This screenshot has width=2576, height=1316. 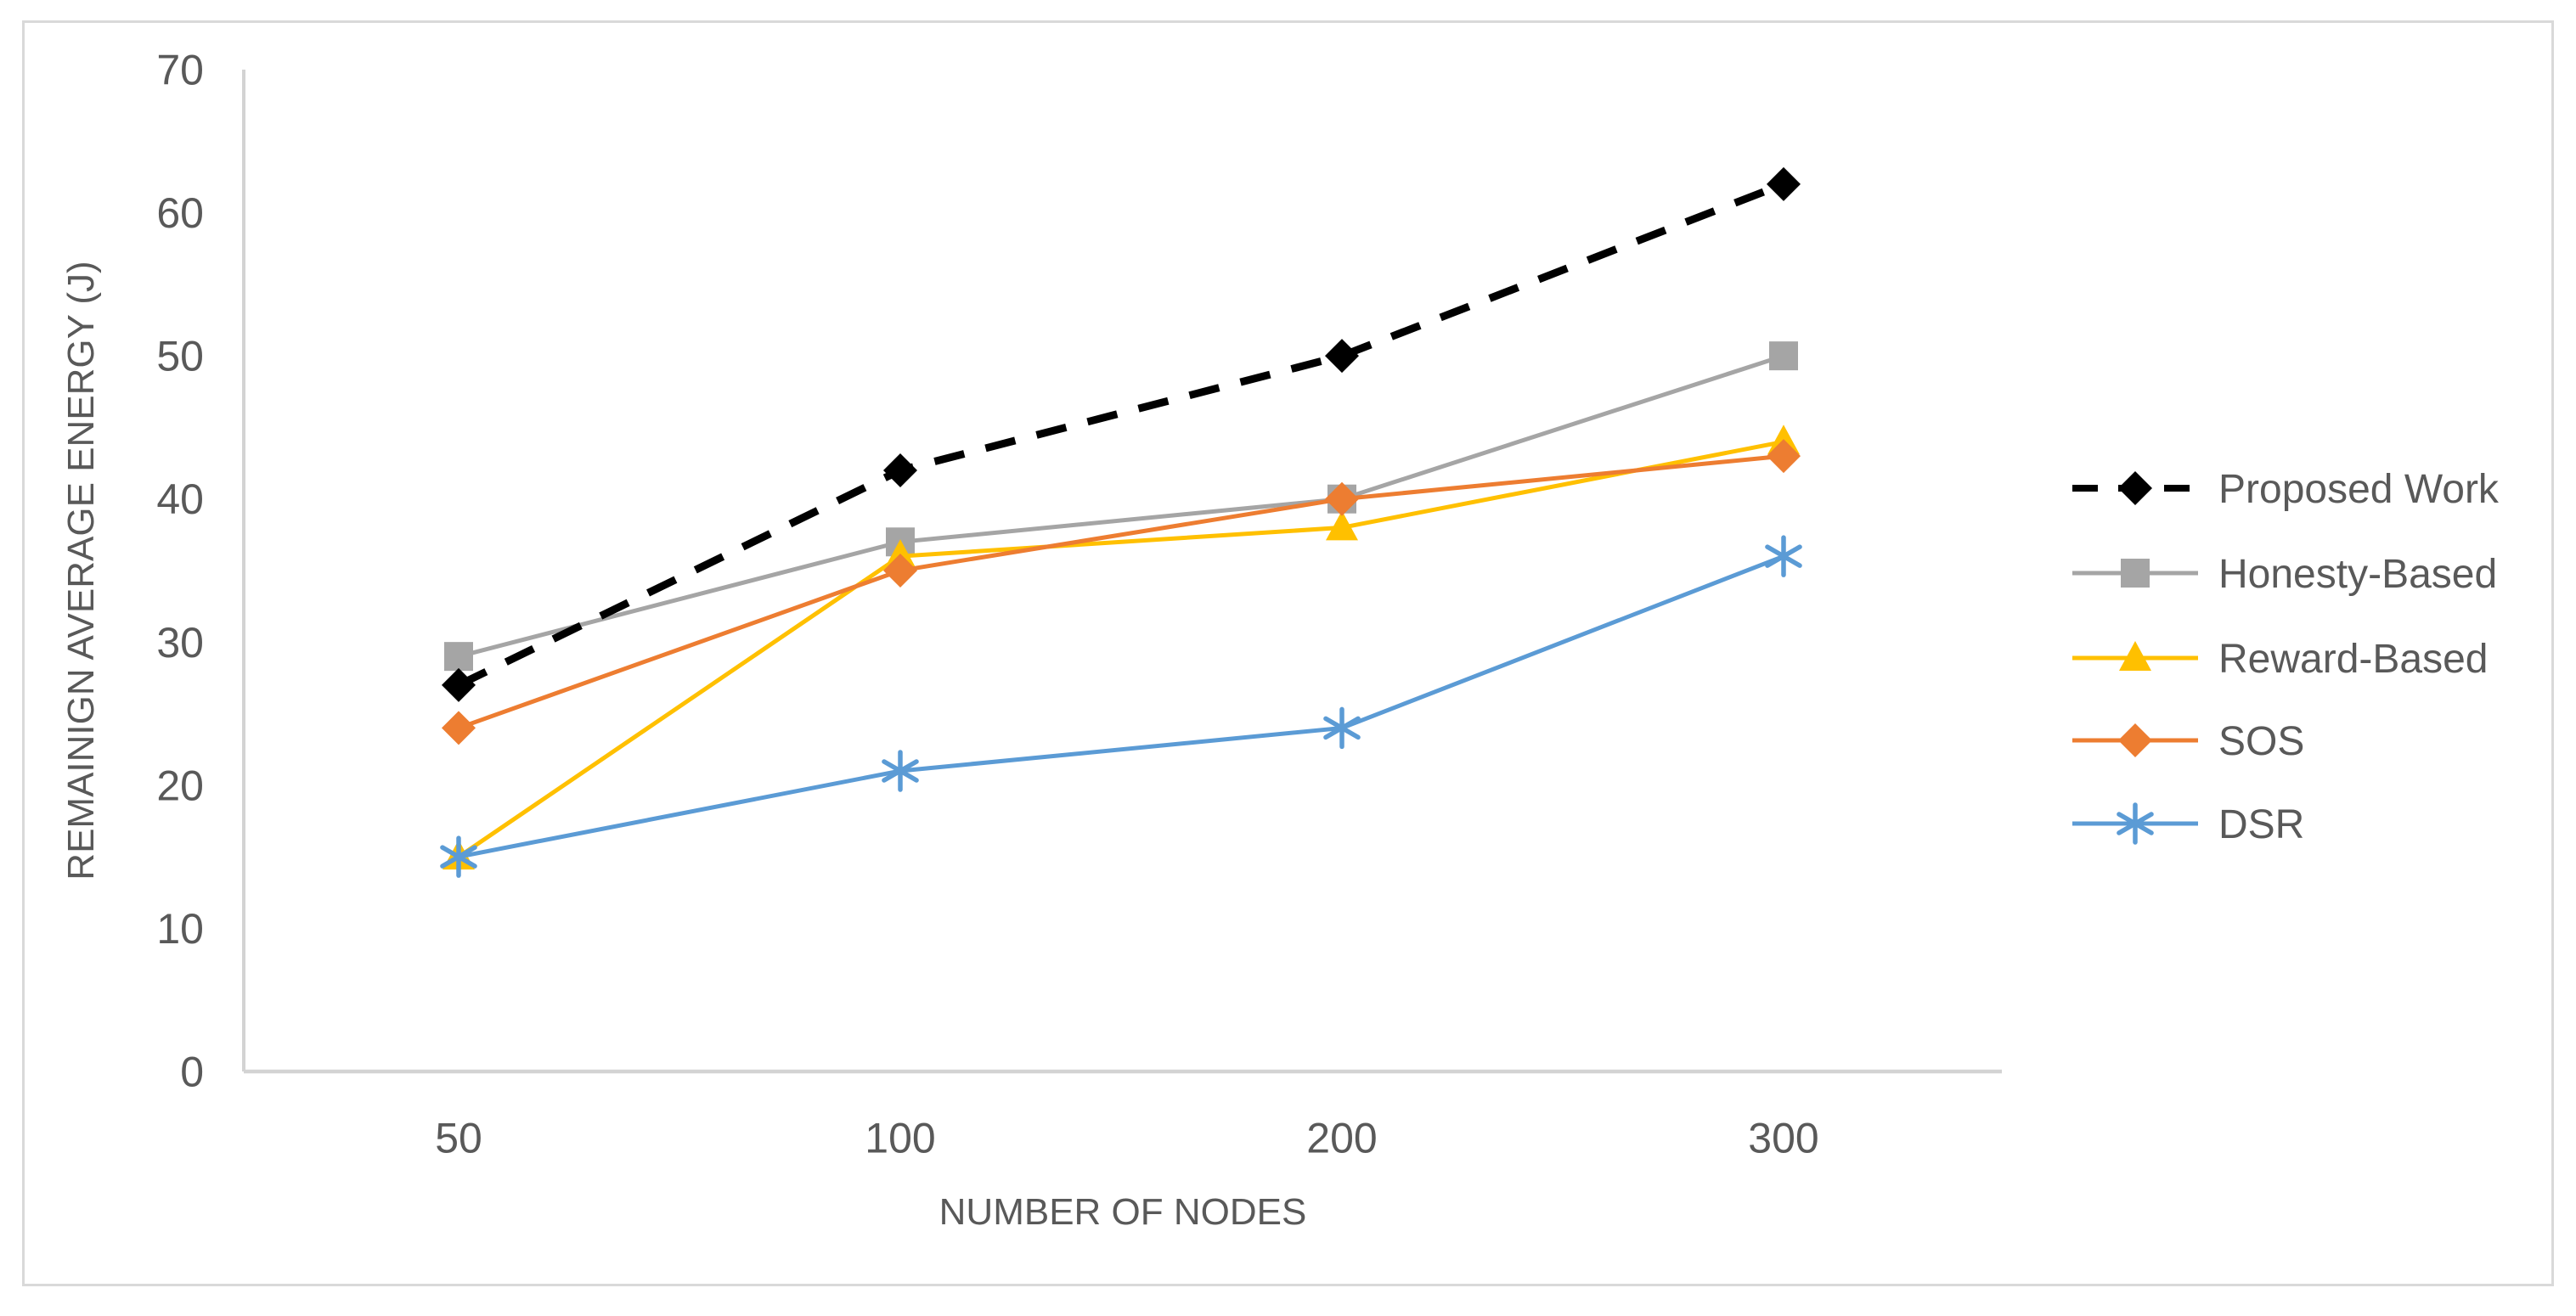 I want to click on y-tick-label-40: 40, so click(x=180, y=499).